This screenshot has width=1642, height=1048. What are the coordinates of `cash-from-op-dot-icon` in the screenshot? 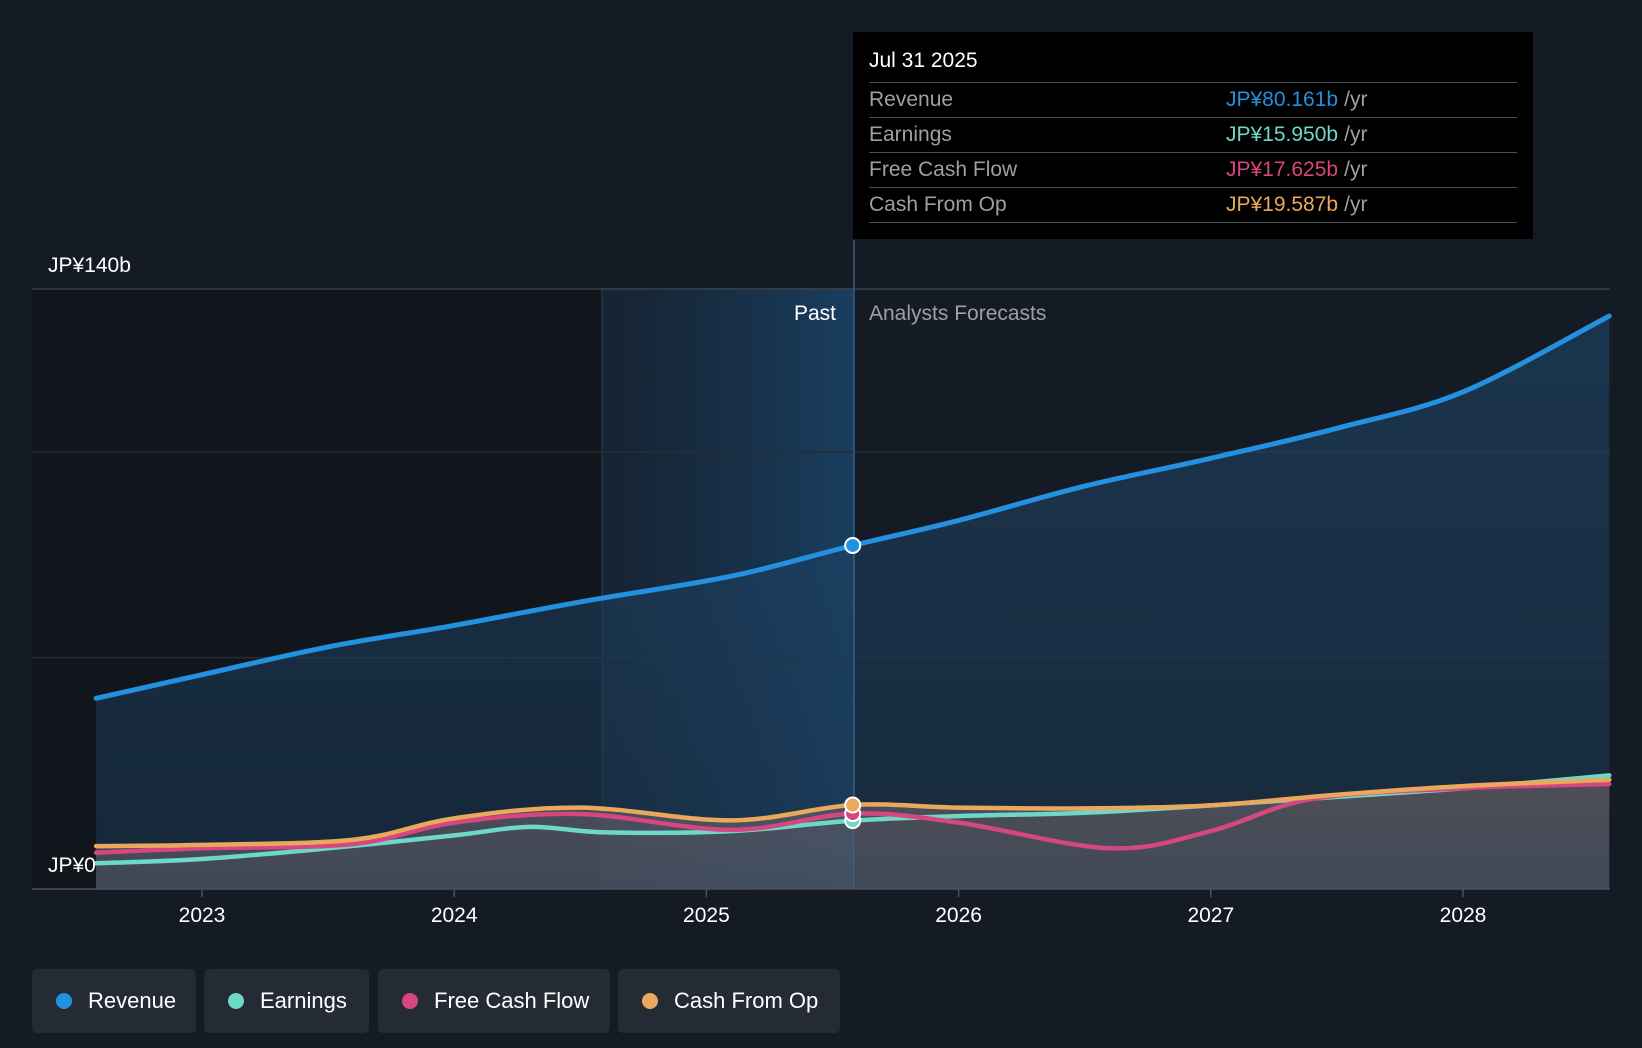 It's located at (650, 1001).